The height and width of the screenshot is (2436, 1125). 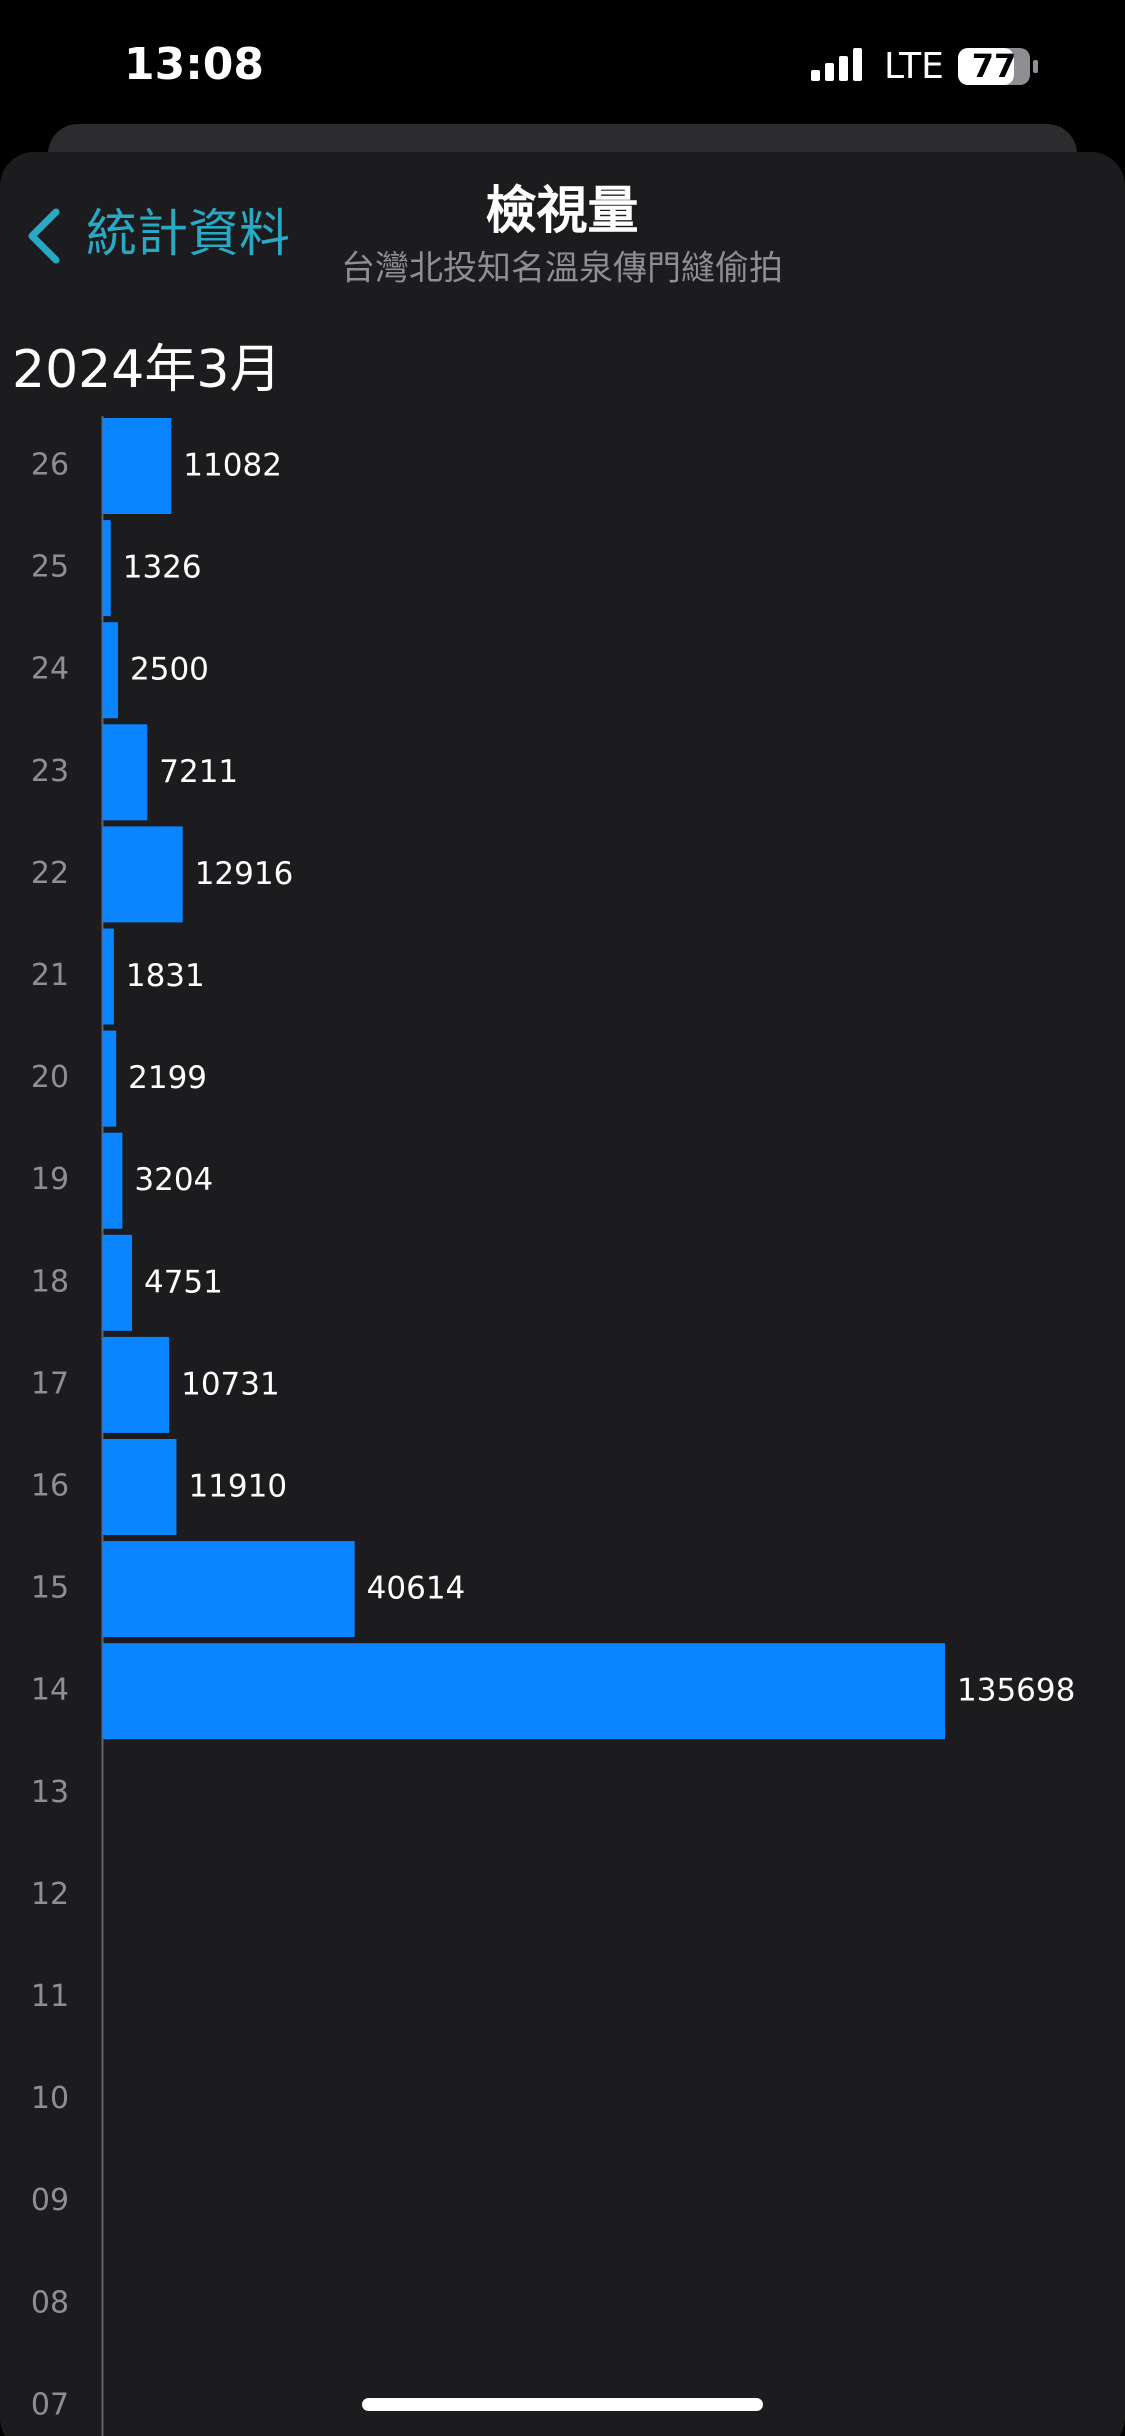 I want to click on status-battery: 77, so click(x=994, y=66).